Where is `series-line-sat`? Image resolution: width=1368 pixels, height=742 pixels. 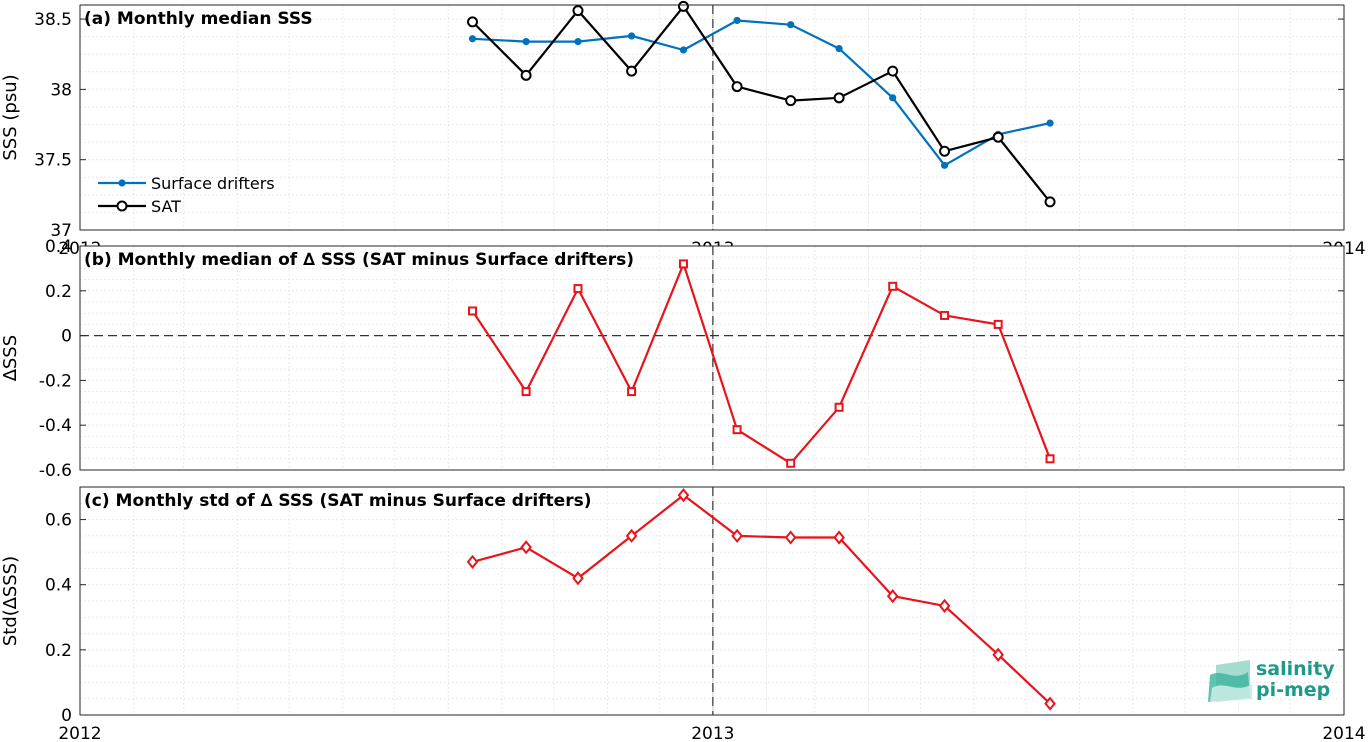
series-line-sat is located at coordinates (761, 104).